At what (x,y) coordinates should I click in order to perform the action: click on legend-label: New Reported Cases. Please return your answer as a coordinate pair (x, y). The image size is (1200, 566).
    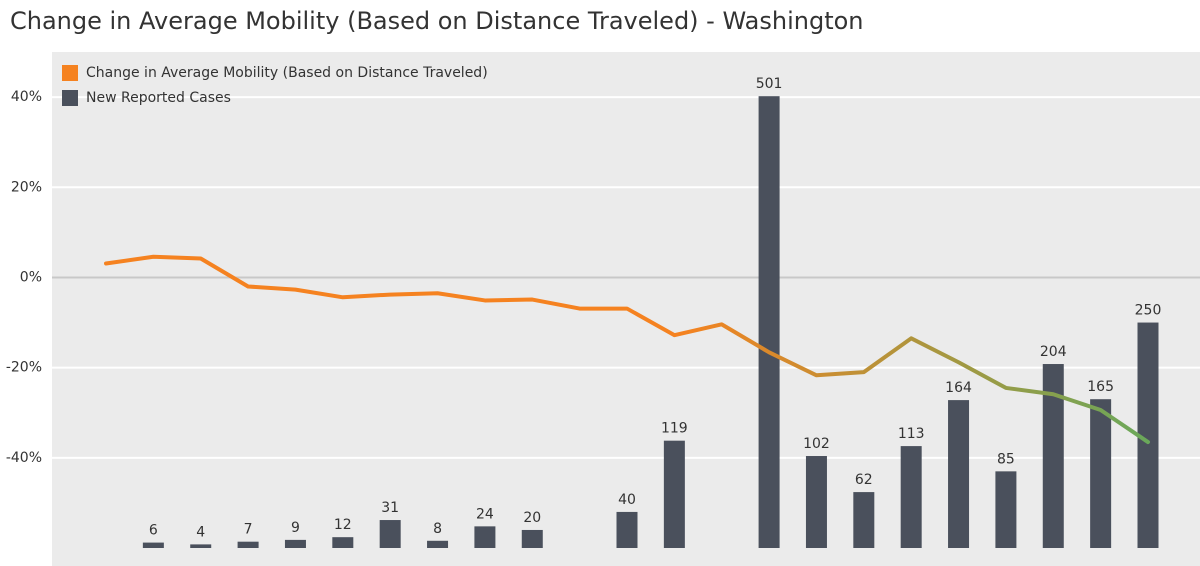
    Looking at the image, I should click on (158, 98).